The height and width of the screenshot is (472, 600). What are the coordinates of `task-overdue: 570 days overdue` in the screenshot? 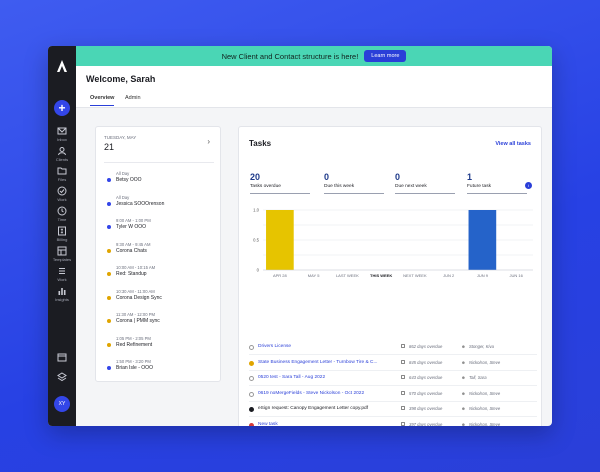 It's located at (426, 393).